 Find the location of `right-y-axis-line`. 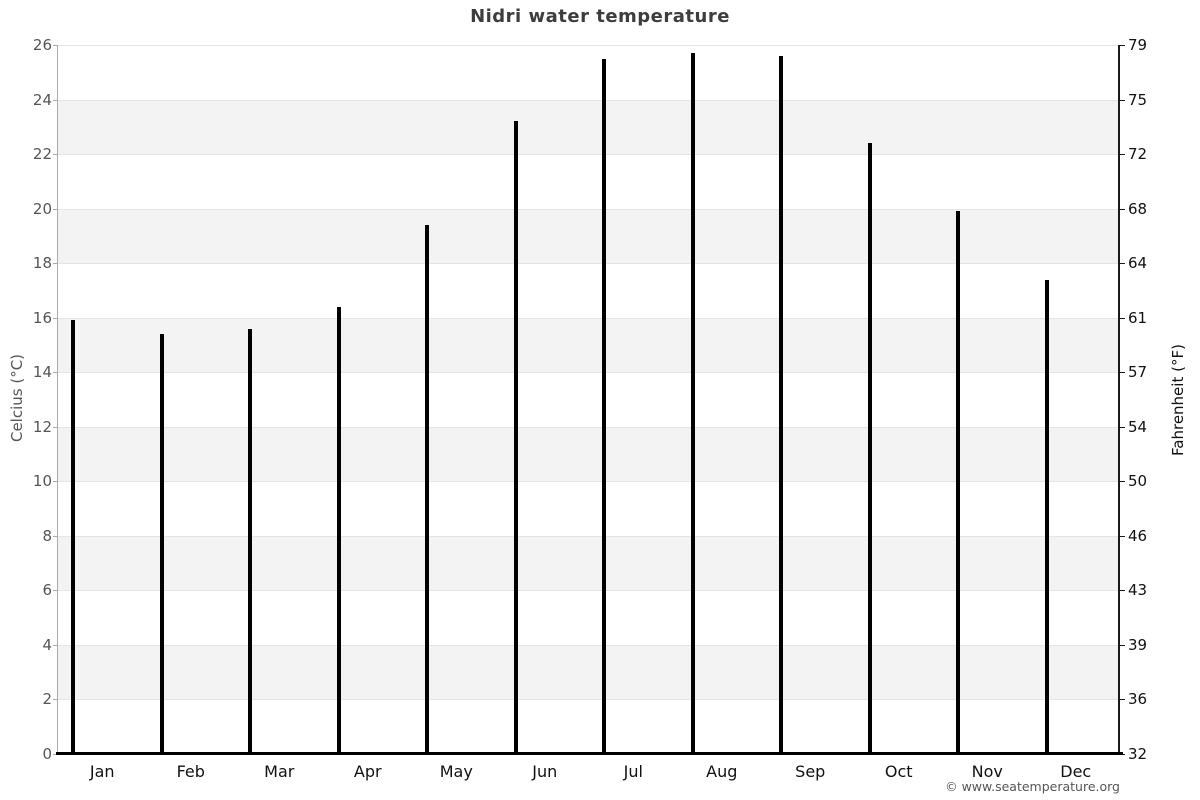

right-y-axis-line is located at coordinates (1119, 399).